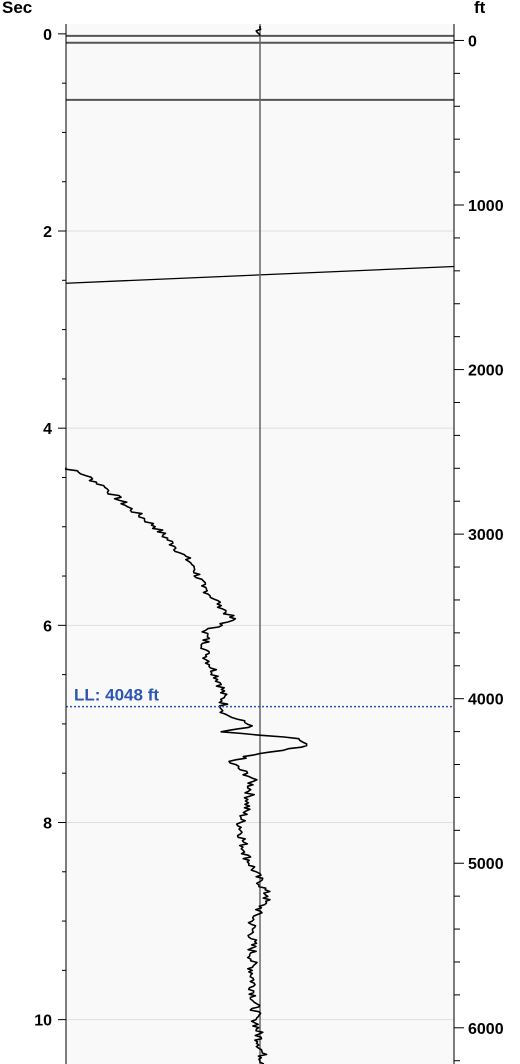 This screenshot has width=520, height=1064. What do you see at coordinates (47, 35) in the screenshot?
I see `left-tick-label: 0` at bounding box center [47, 35].